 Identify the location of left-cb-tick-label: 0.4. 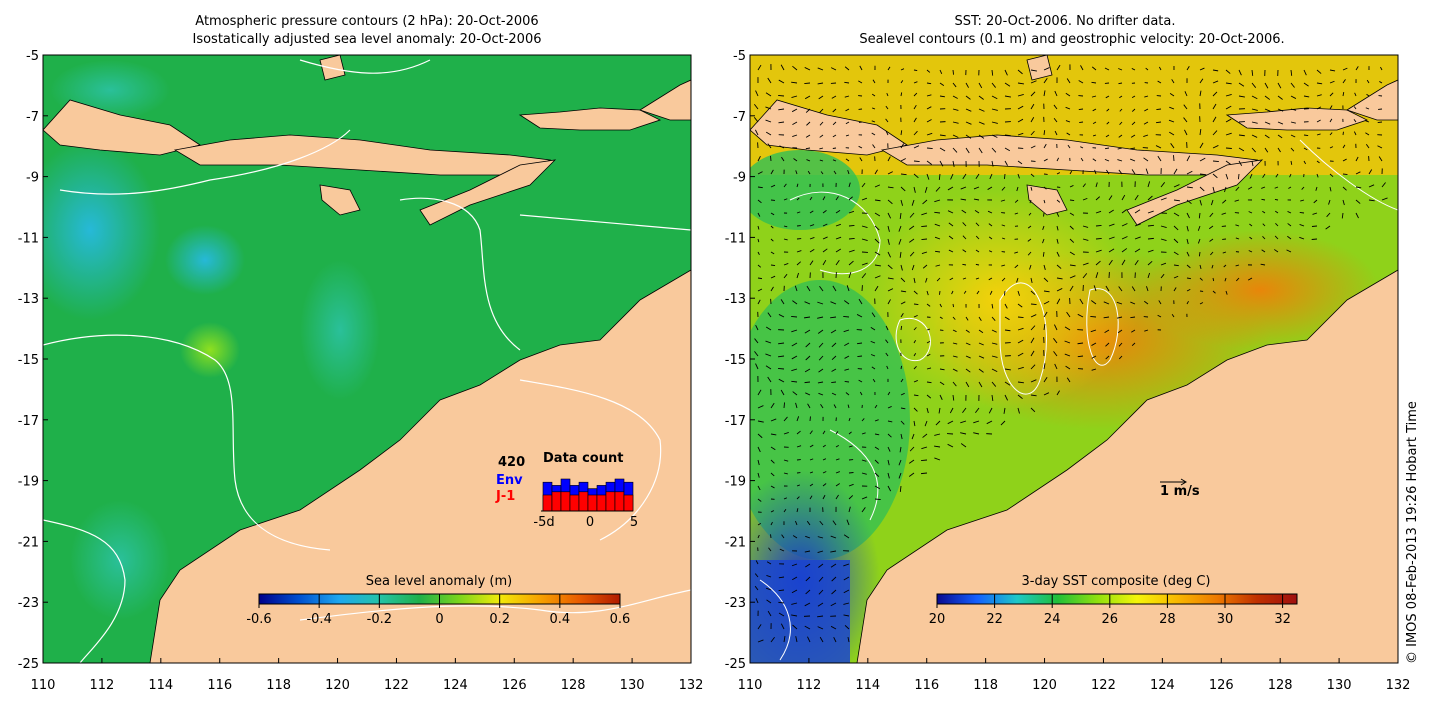
(559, 619).